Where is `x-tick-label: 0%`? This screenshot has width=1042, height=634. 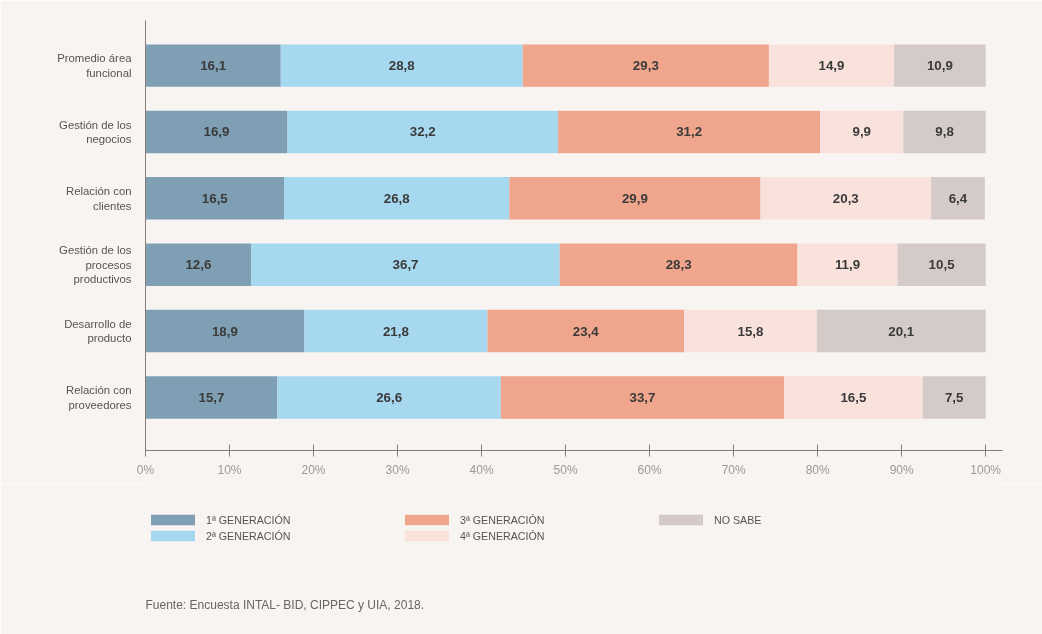
x-tick-label: 0% is located at coordinates (145, 469).